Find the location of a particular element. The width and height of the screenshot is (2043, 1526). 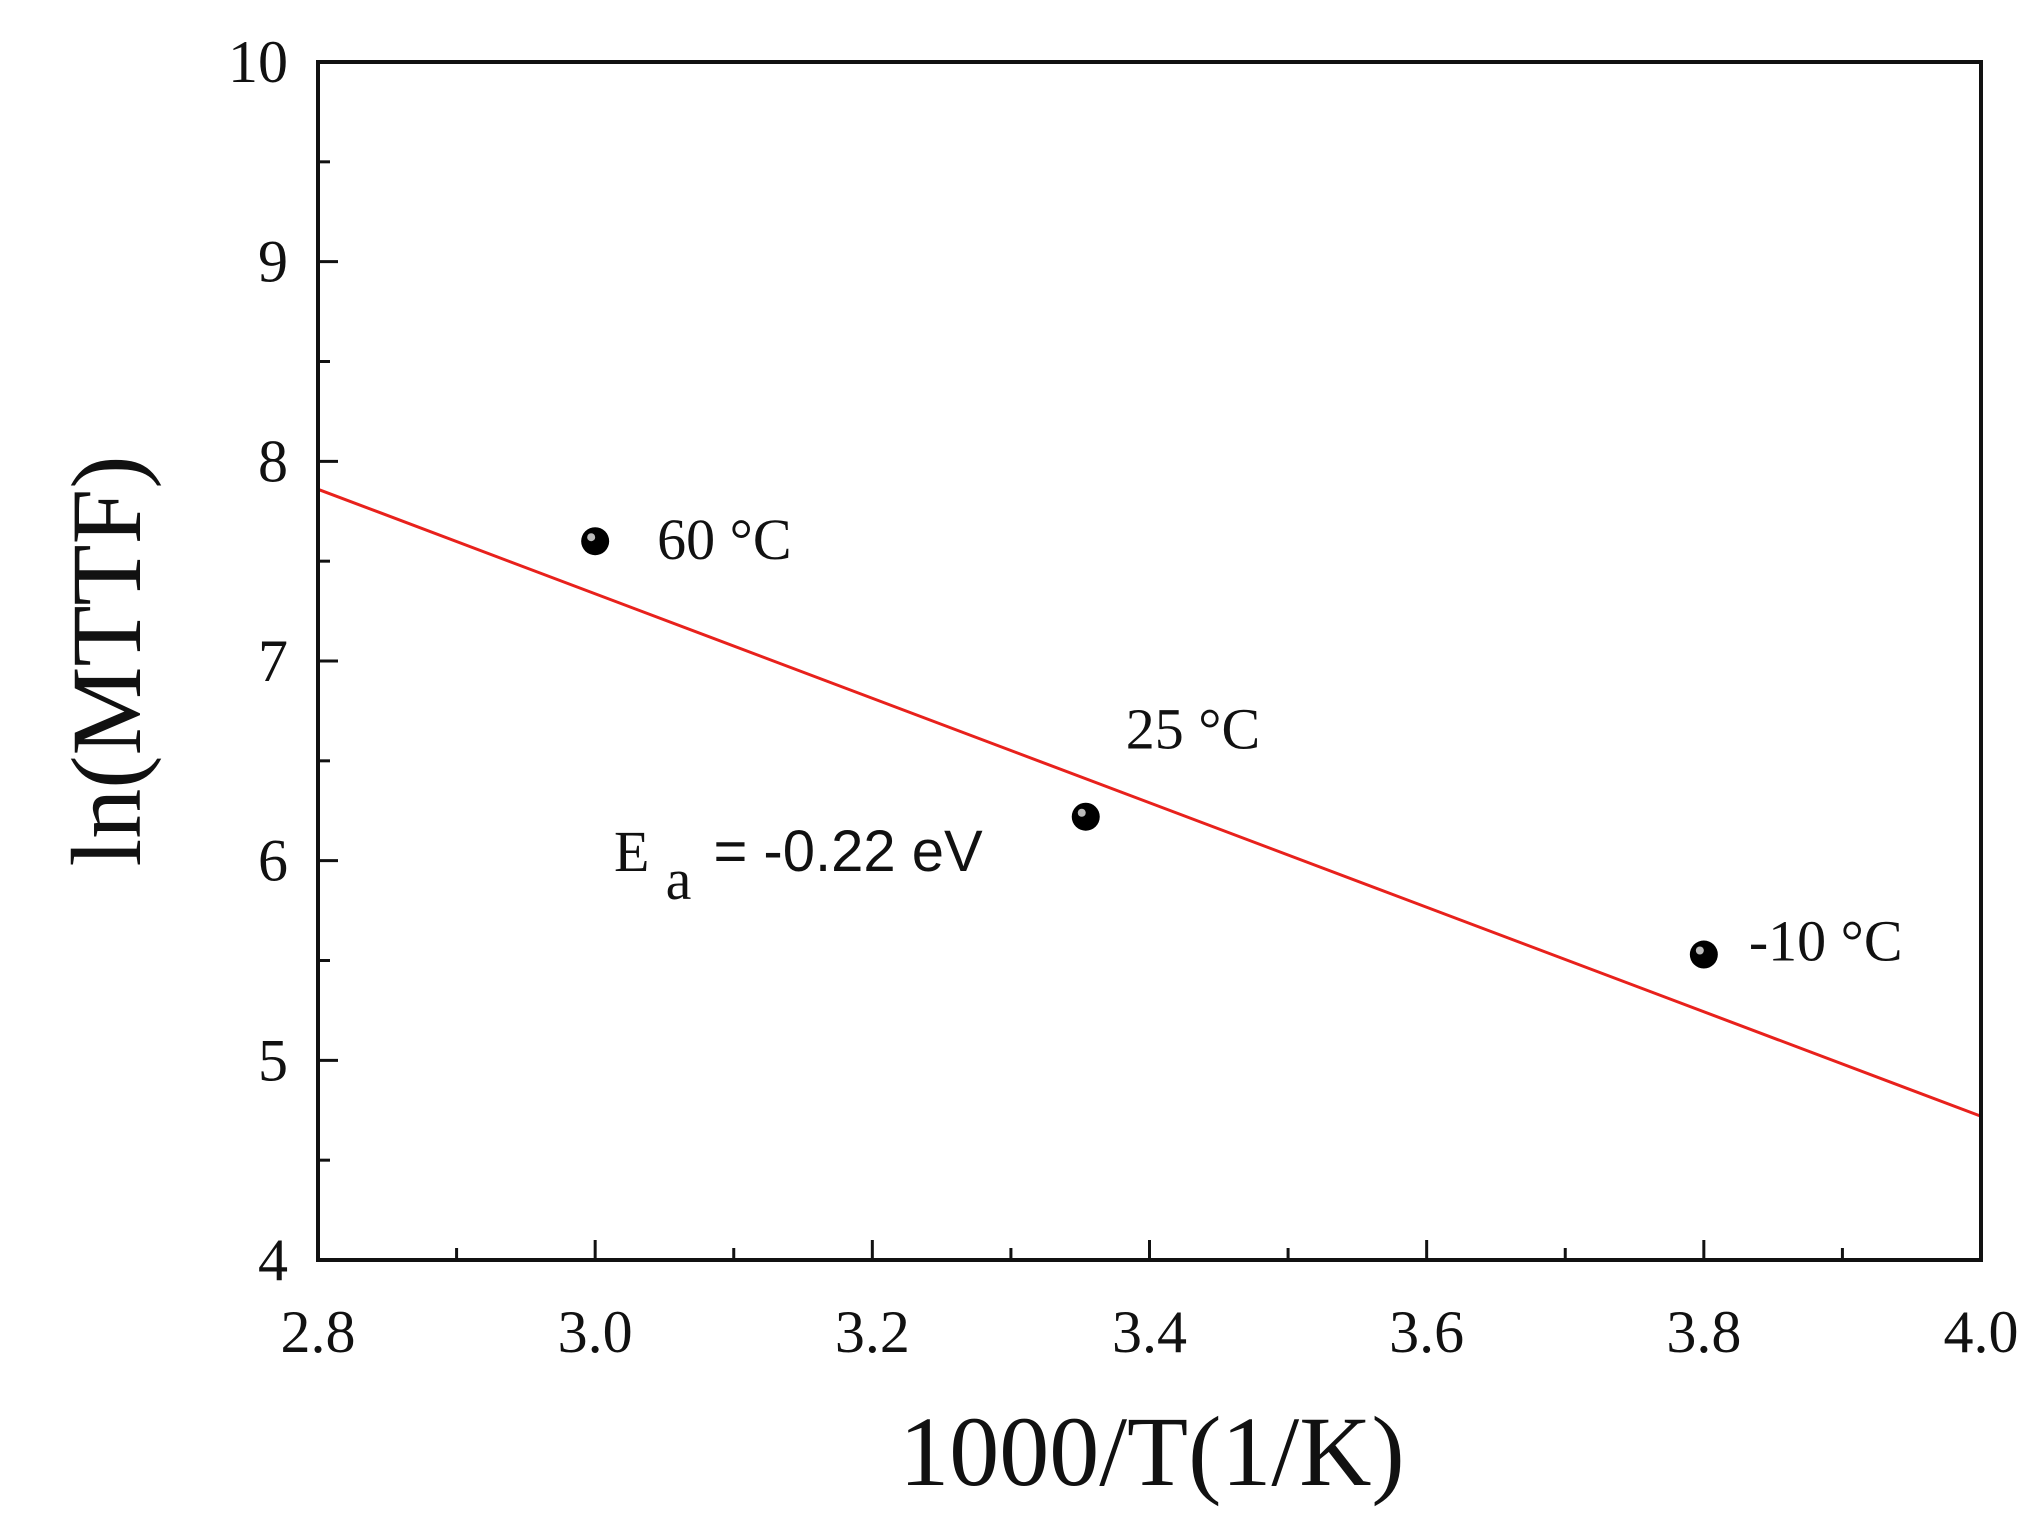

y-tick-label: 4 is located at coordinates (273, 1260).